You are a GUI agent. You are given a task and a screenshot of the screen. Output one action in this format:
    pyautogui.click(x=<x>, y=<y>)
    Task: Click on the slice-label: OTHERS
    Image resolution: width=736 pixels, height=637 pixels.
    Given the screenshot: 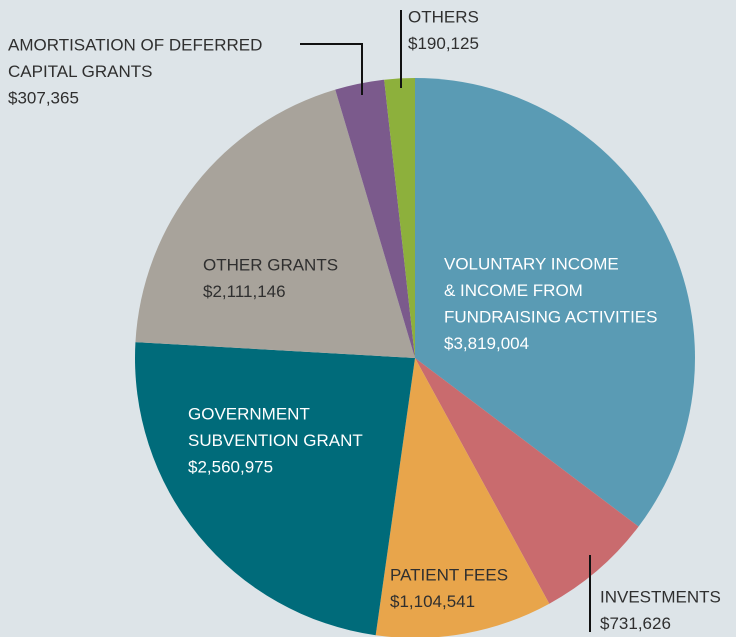 What is the action you would take?
    pyautogui.click(x=443, y=16)
    